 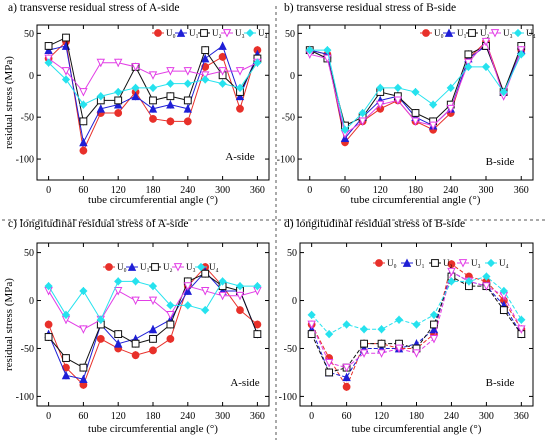 I want to click on legend-item: U₄, so click(x=207, y=267).